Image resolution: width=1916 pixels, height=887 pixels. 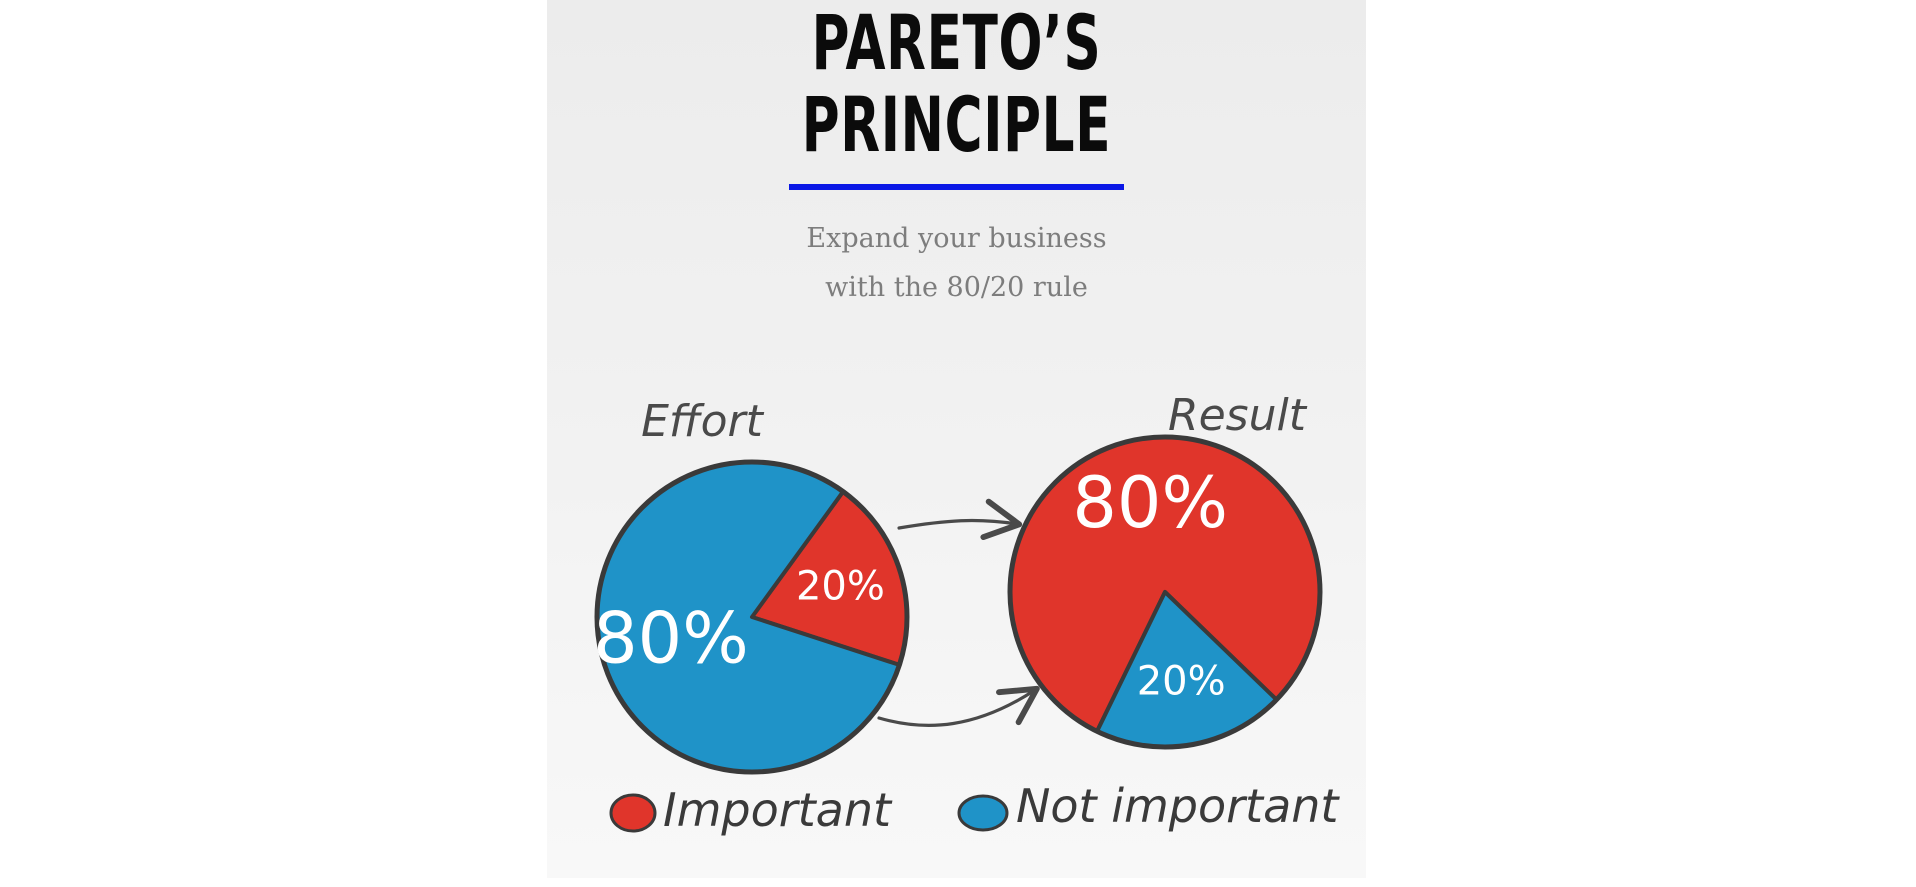 I want to click on effort-title: Effort, so click(x=703, y=421).